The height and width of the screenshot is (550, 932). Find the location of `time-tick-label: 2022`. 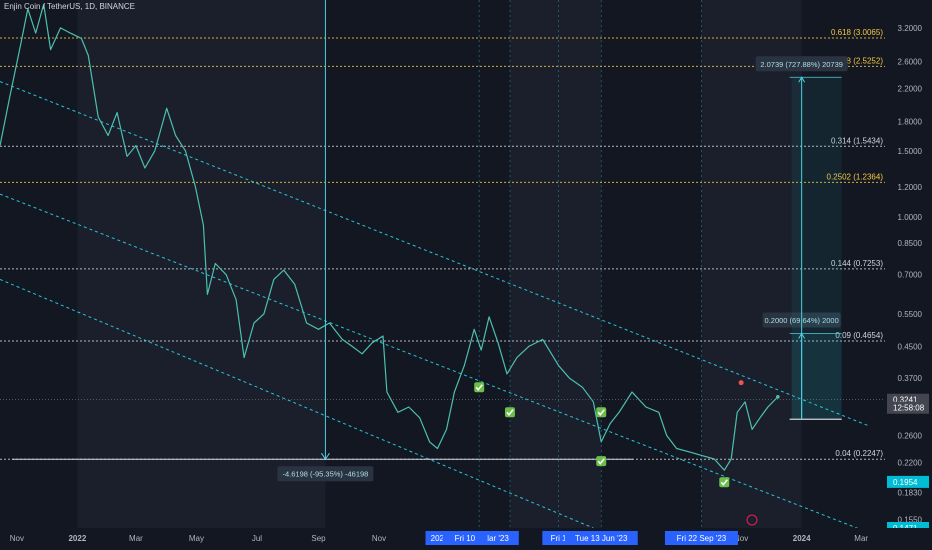

time-tick-label: 2022 is located at coordinates (77, 538).